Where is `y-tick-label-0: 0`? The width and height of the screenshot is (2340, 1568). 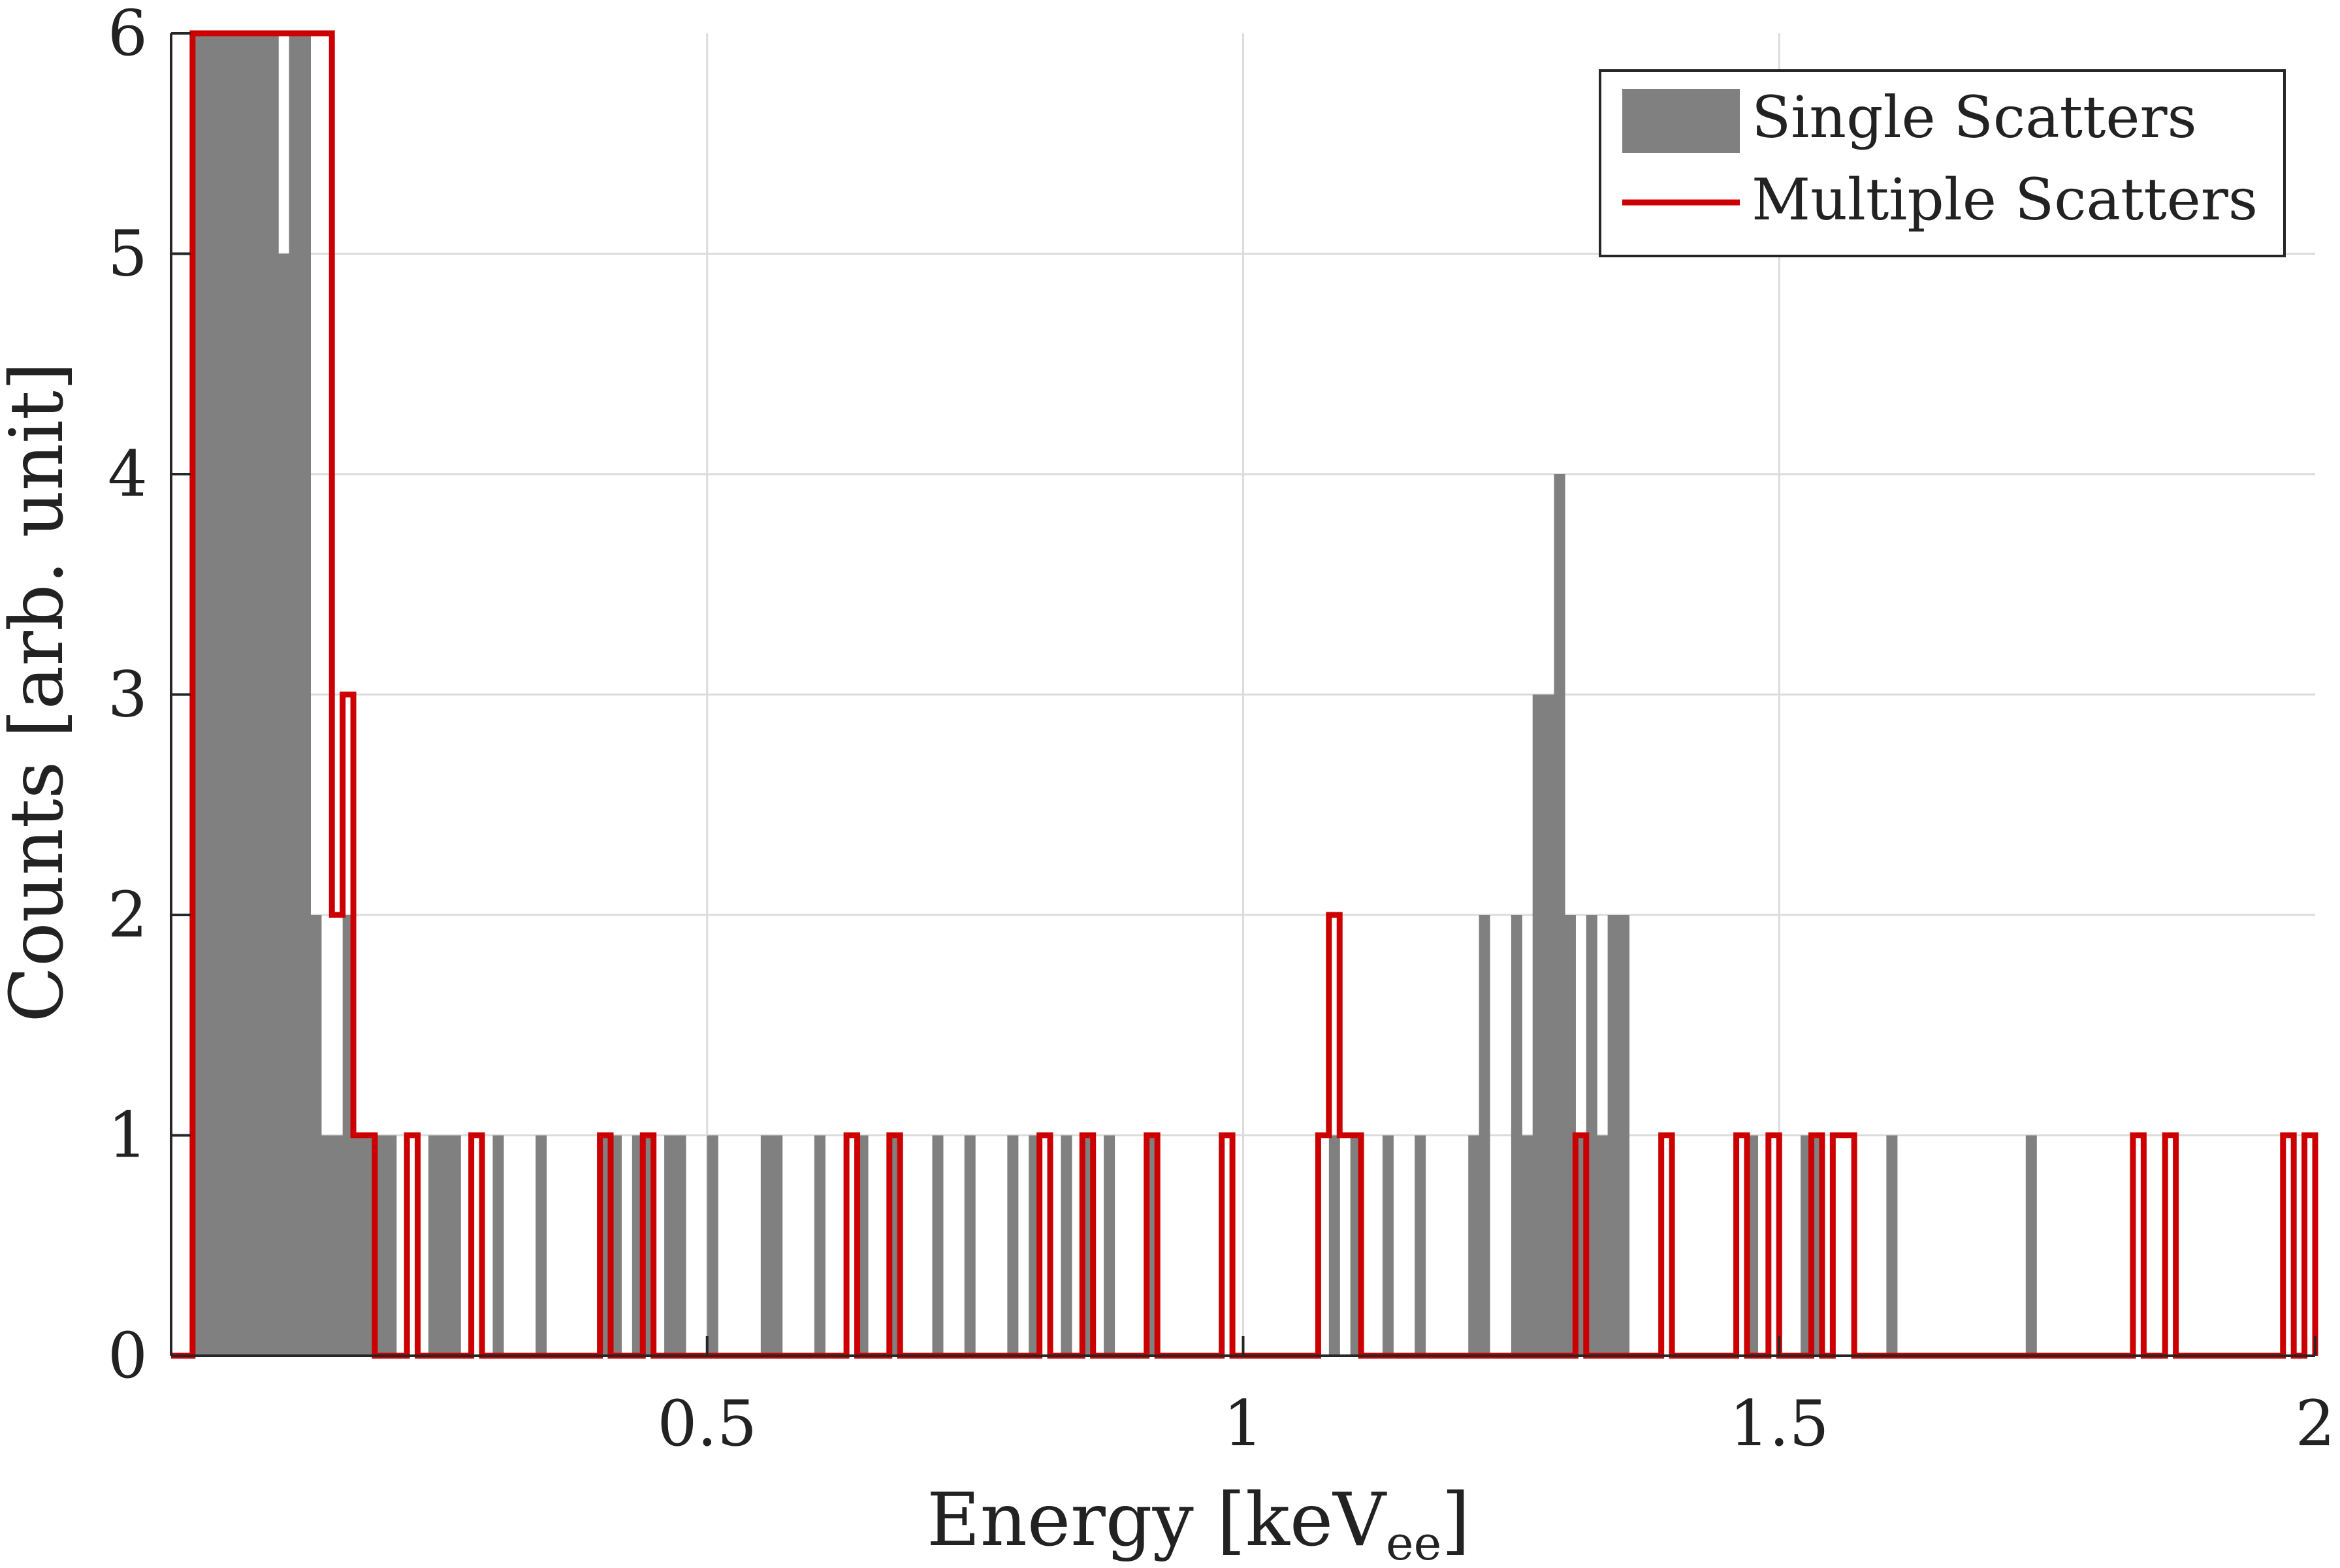
y-tick-label-0: 0 is located at coordinates (128, 1355).